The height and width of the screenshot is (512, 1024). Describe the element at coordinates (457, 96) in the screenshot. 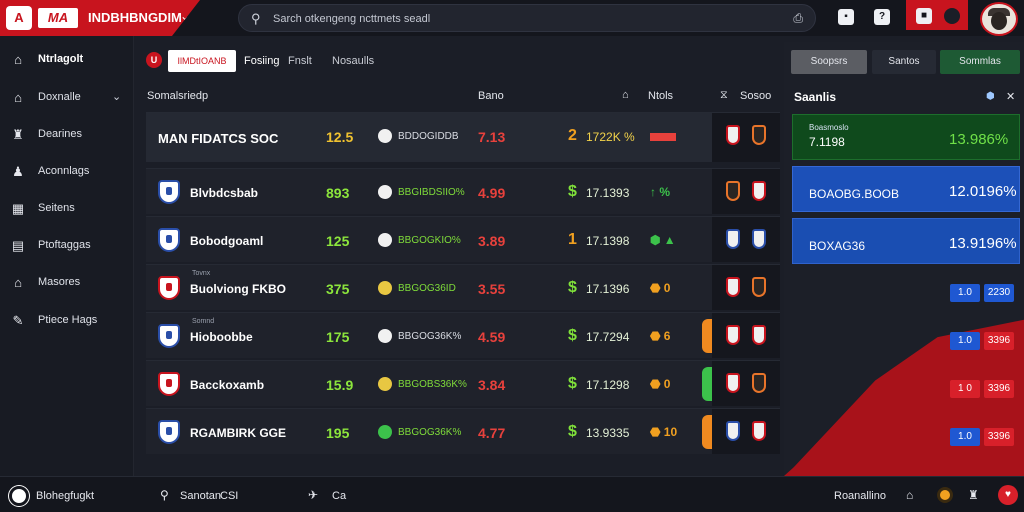

I see `table-header: Somalsriedp Bano ⌂ Ntols ⧖ Sosoo` at that location.